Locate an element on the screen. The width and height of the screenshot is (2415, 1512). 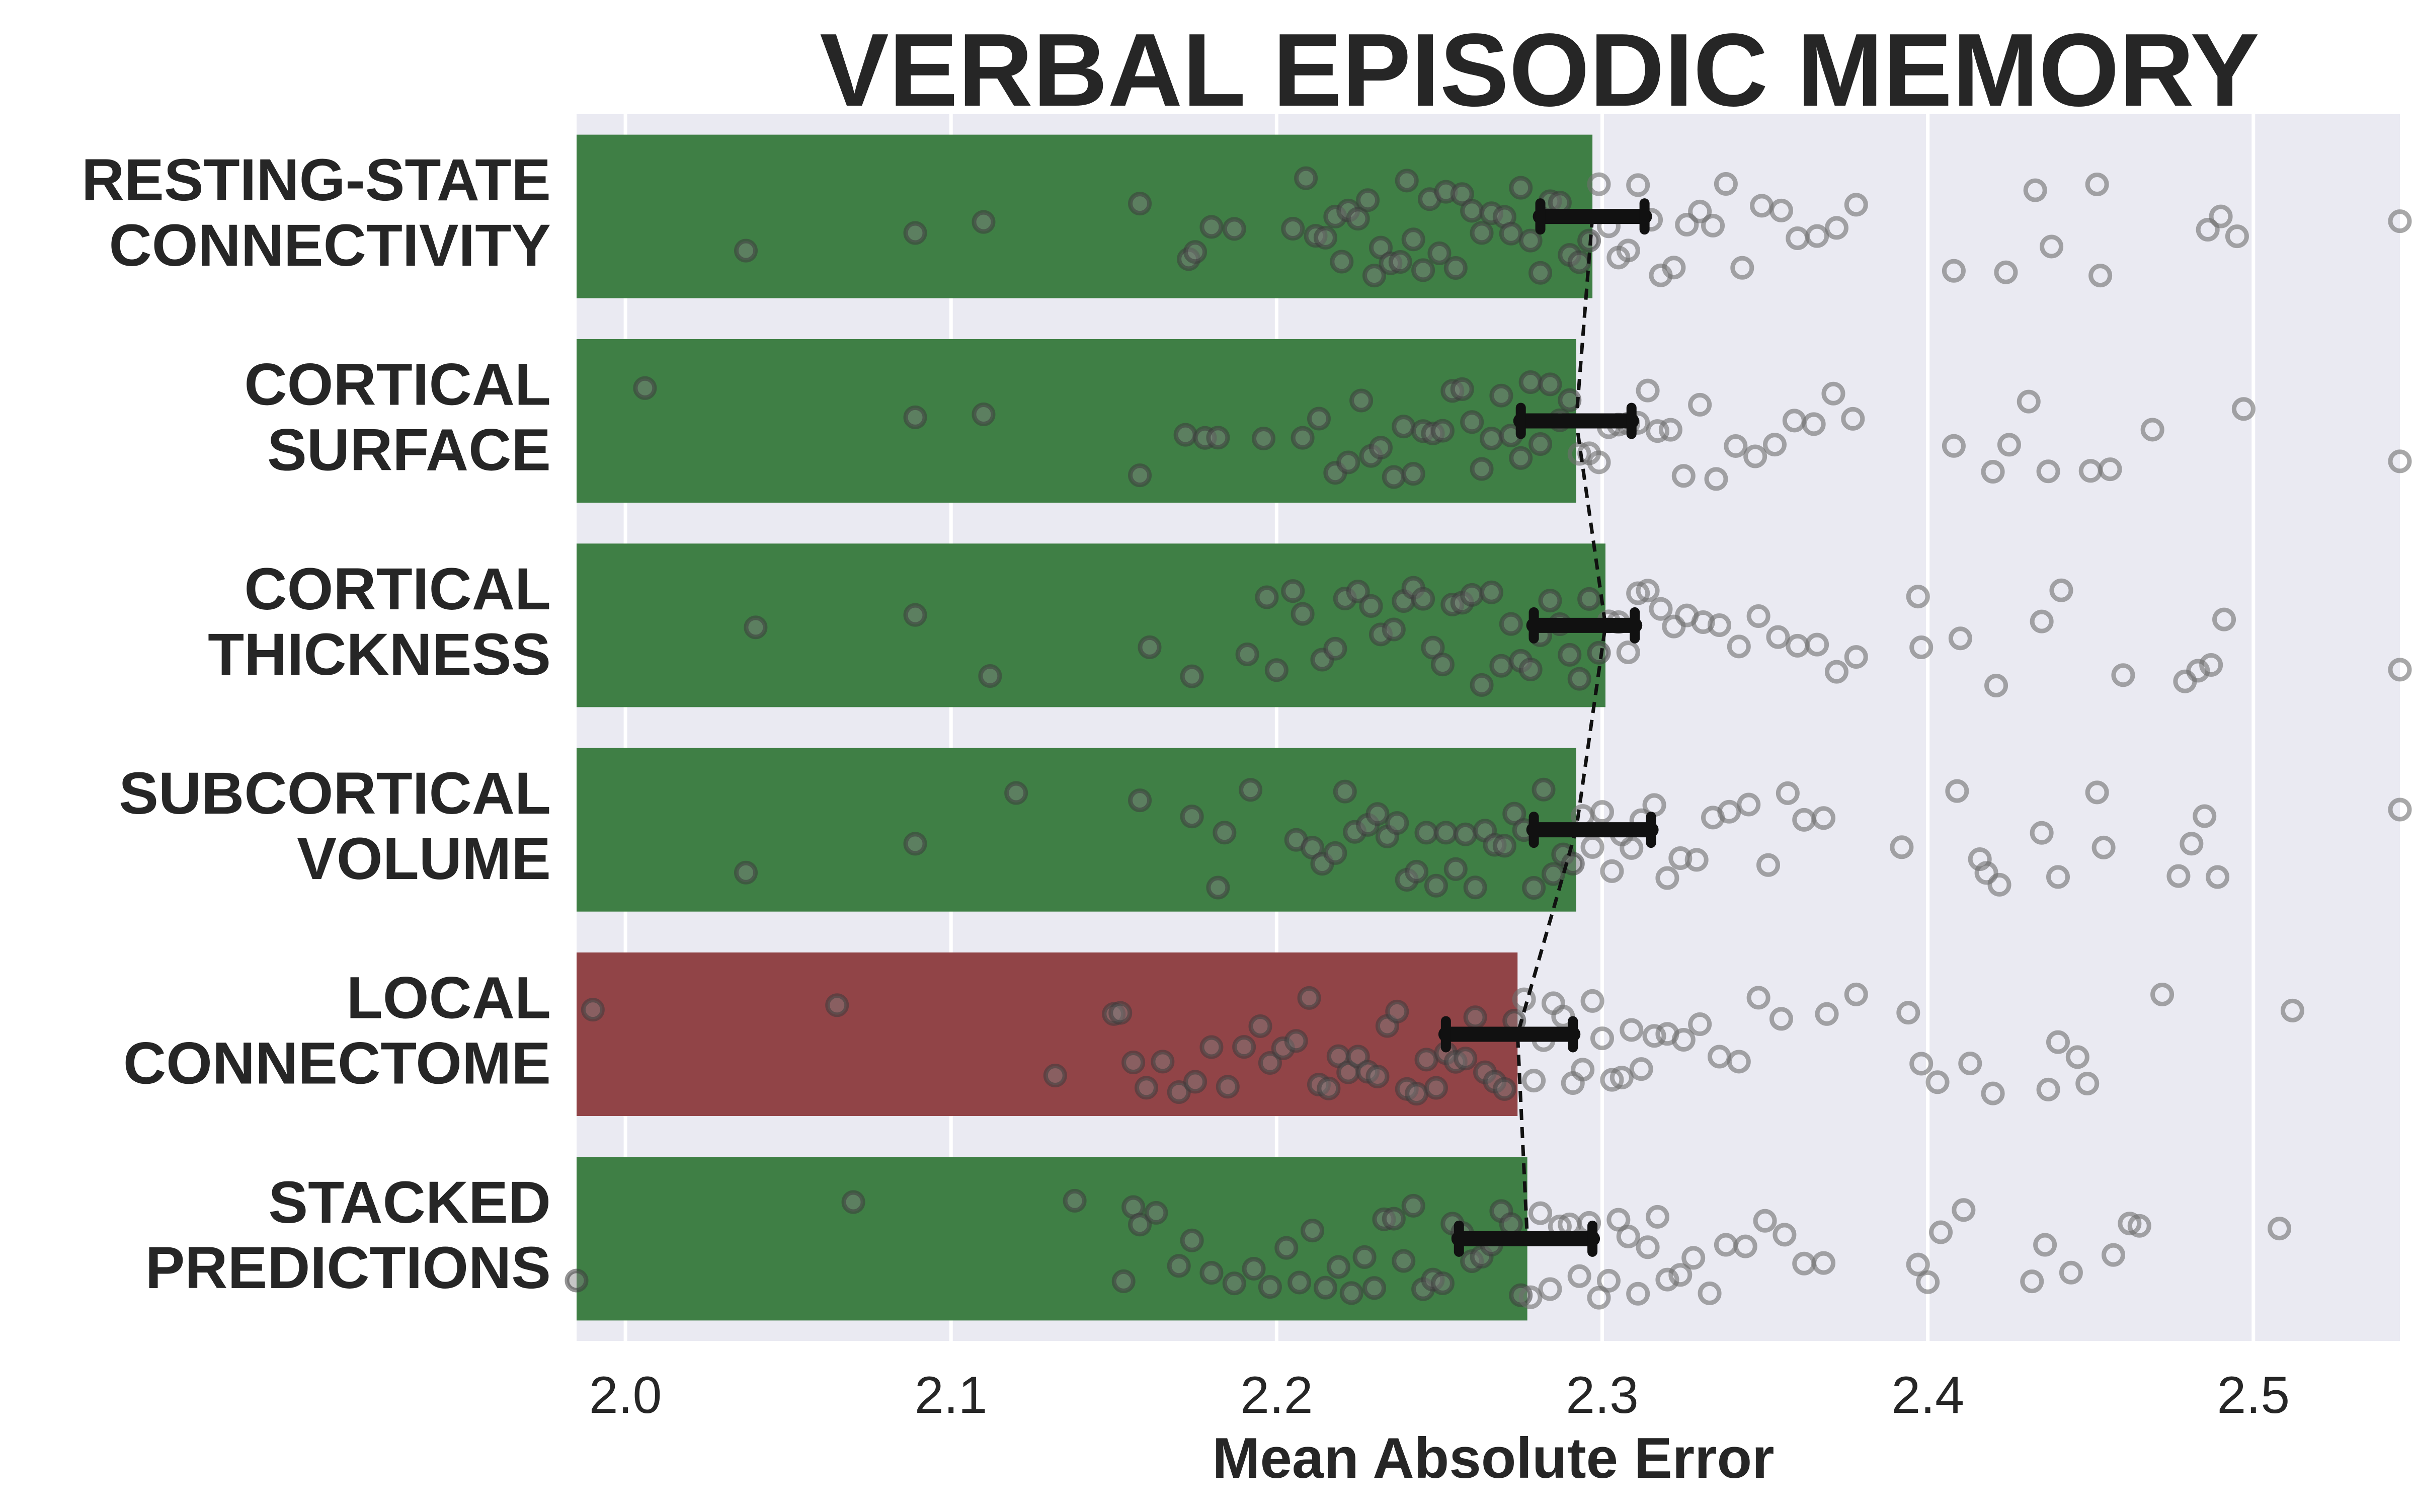
category-label-stacked: STACKED is located at coordinates (410, 1202).